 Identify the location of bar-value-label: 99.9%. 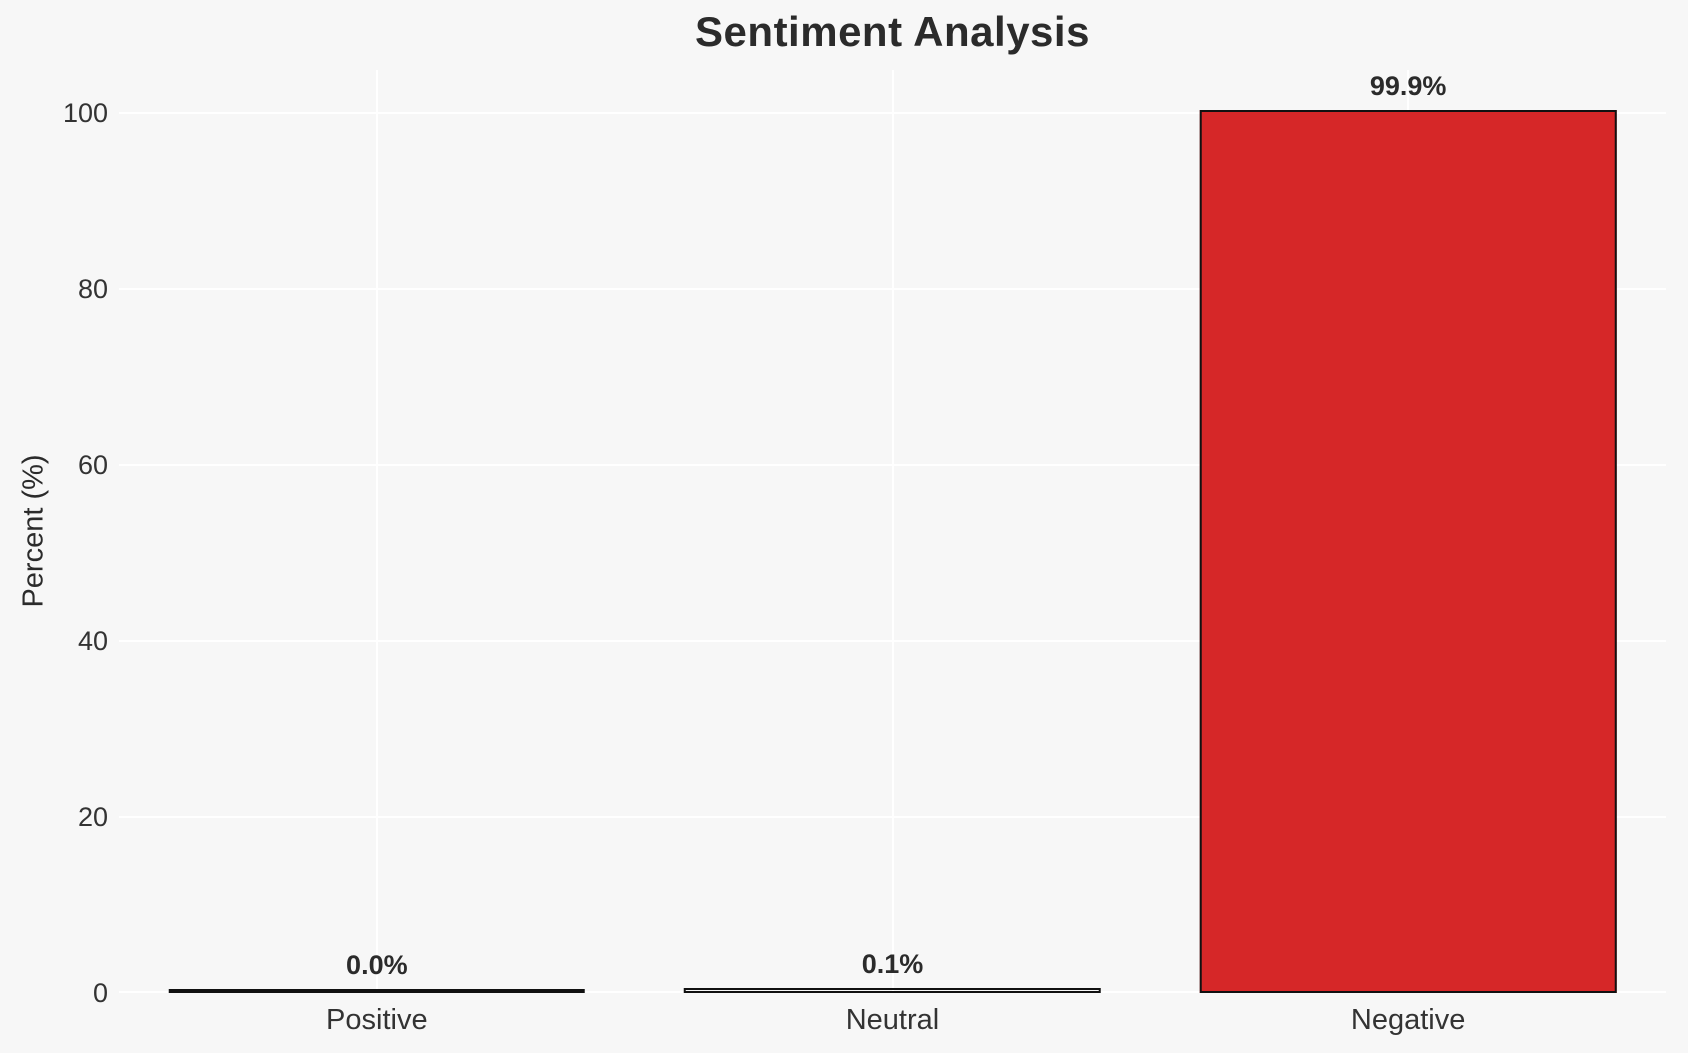
(1408, 86).